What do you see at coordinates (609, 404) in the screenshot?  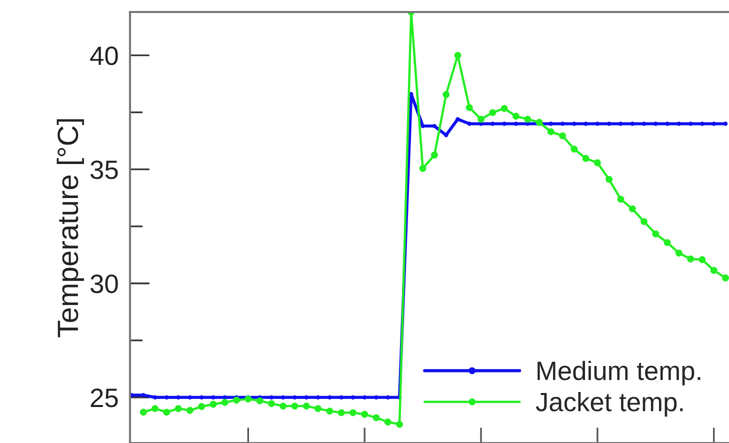 I see `legend-label: Jacket temp.` at bounding box center [609, 404].